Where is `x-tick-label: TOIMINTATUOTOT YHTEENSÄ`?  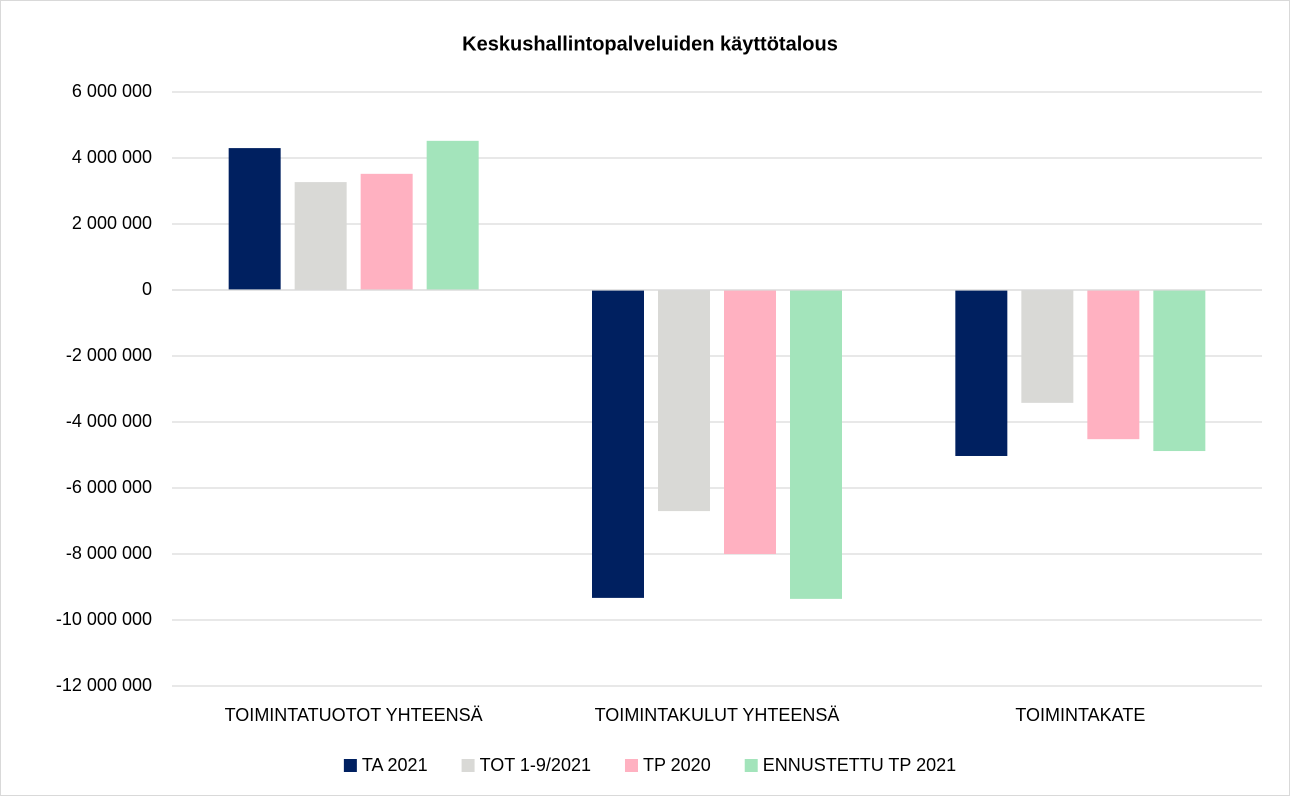 x-tick-label: TOIMINTATUOTOT YHTEENSÄ is located at coordinates (354, 715).